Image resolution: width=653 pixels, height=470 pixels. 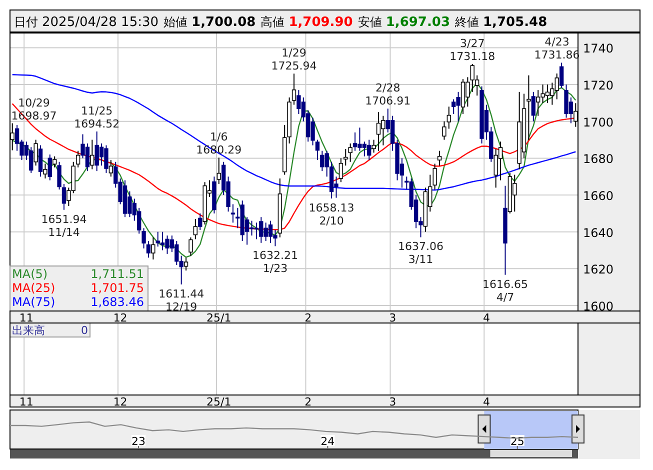 I want to click on y-tick-label: 1660, so click(x=598, y=196).